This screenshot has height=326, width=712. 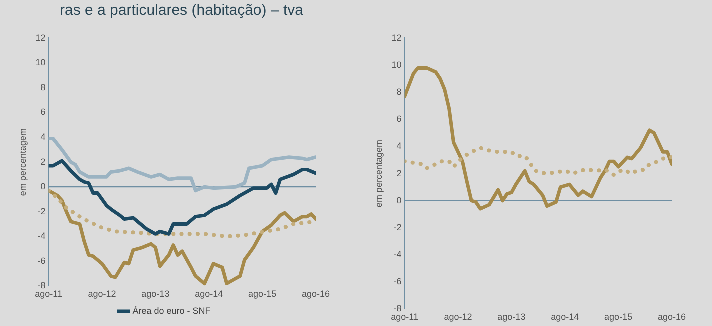 I want to click on line-series, so click(x=538, y=162).